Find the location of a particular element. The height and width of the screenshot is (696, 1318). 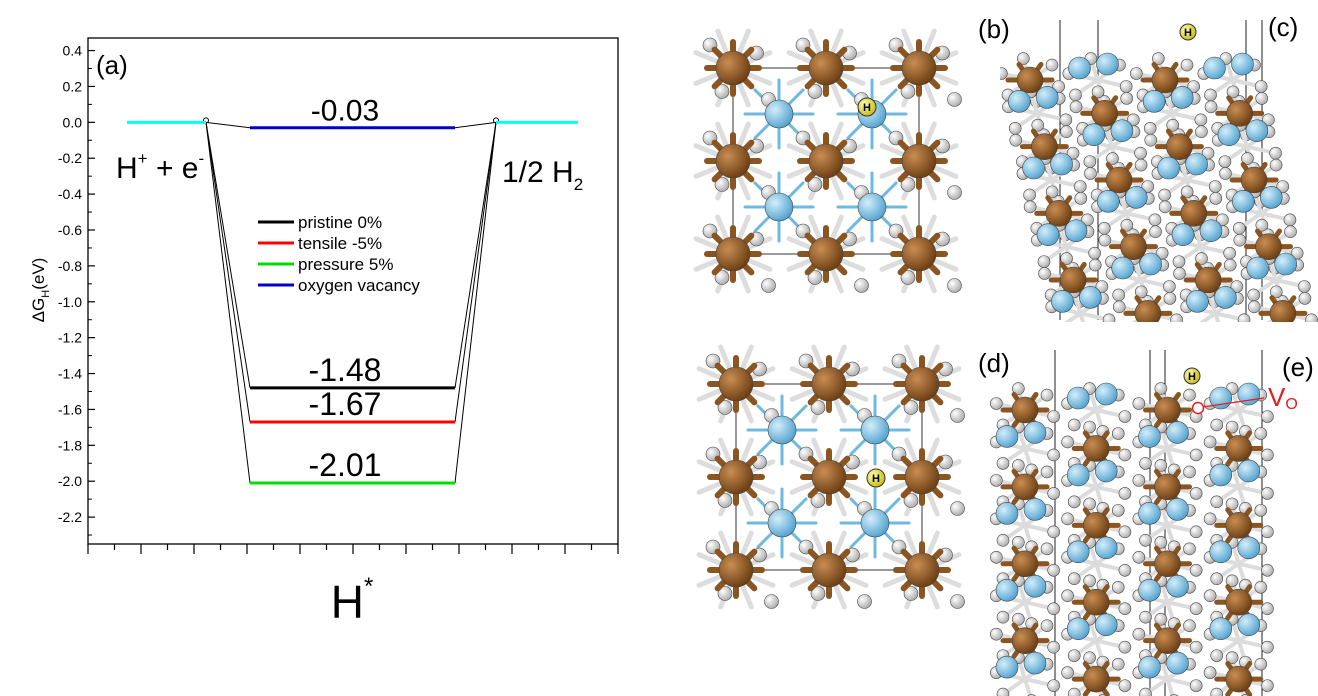

y-tick-label: 0.2 is located at coordinates (73, 86).